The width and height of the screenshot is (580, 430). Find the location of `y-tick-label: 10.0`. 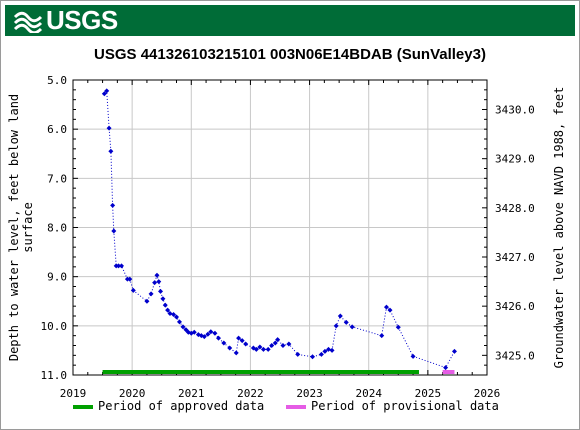

y-tick-label: 10.0 is located at coordinates (54, 326).